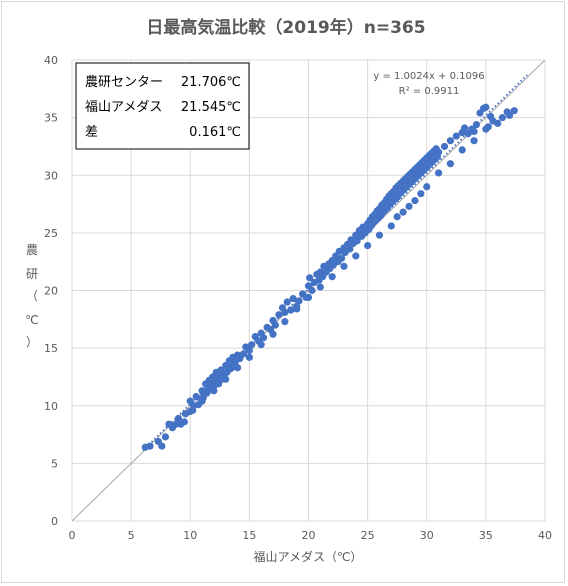 The height and width of the screenshot is (586, 568). Describe the element at coordinates (32, 250) in the screenshot. I see `y-axis-title-char: 農` at that location.